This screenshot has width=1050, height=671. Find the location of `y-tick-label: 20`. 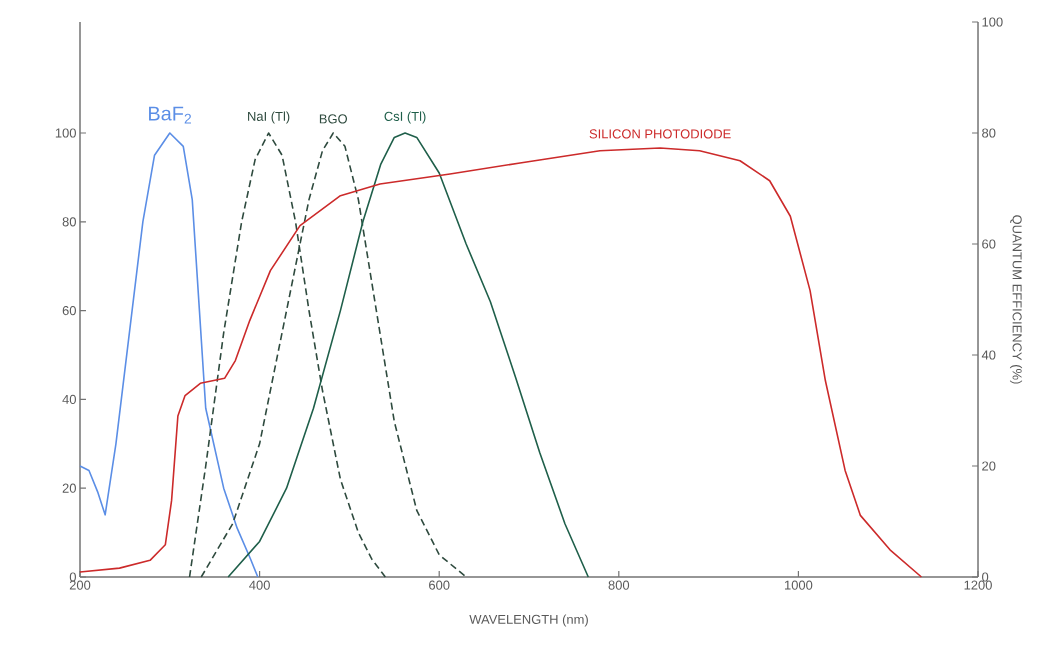

y-tick-label: 20 is located at coordinates (69, 488).